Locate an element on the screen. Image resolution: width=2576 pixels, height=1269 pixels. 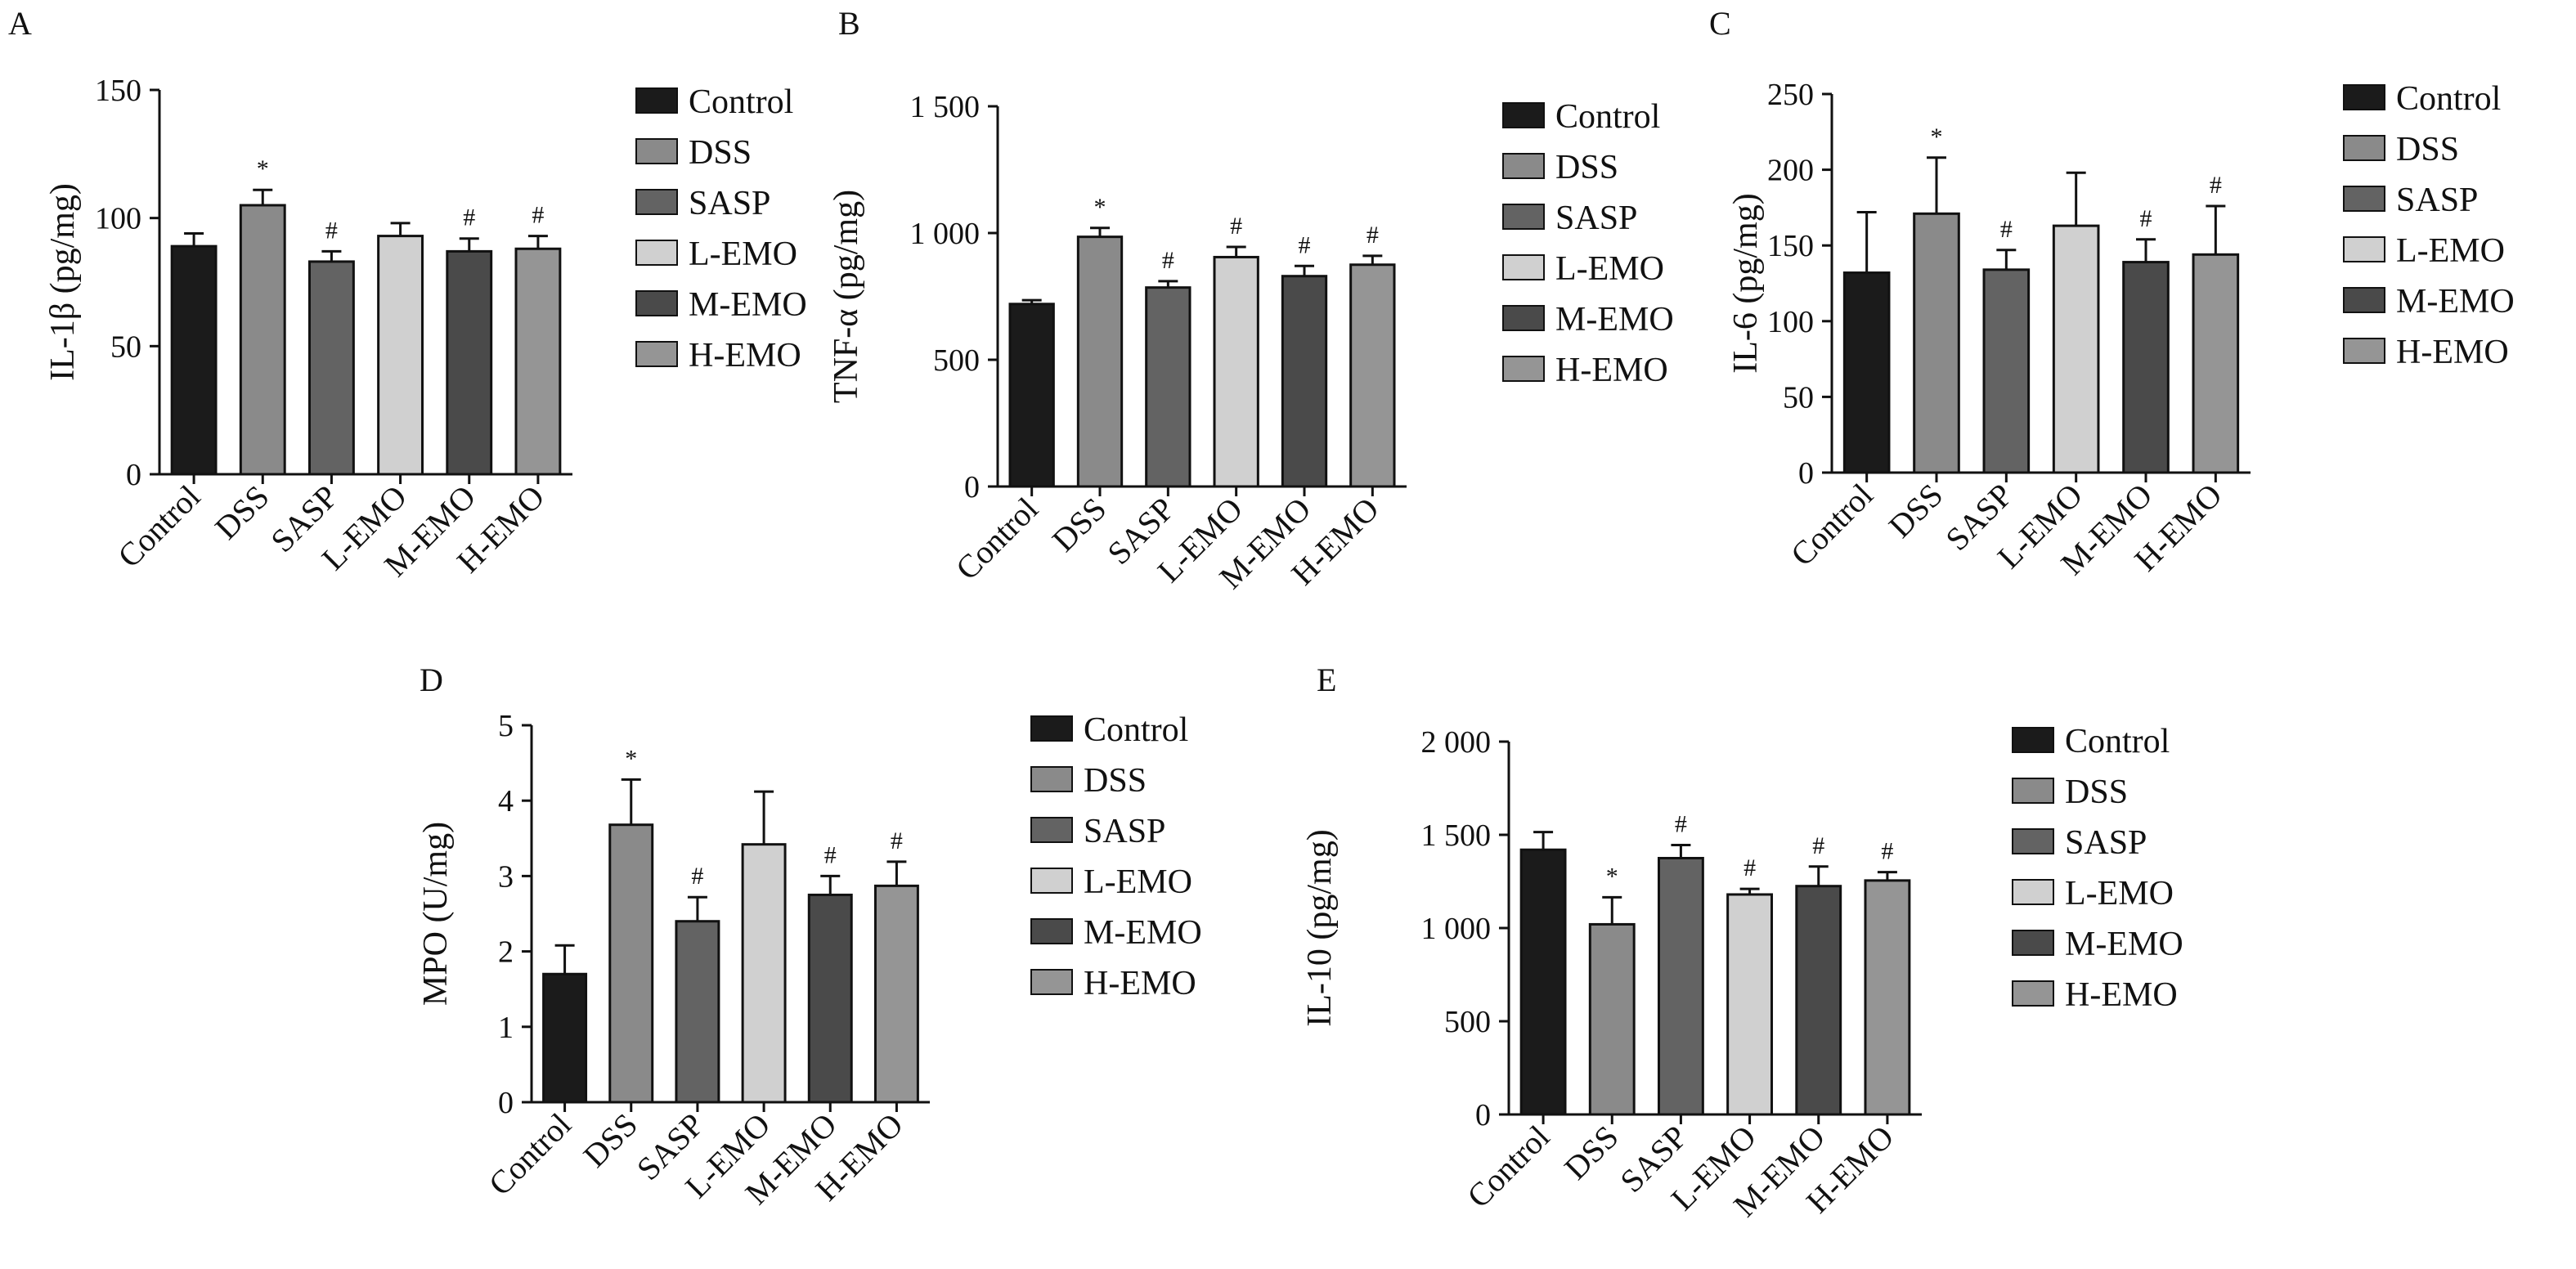
panel-label: C is located at coordinates (1720, 23).